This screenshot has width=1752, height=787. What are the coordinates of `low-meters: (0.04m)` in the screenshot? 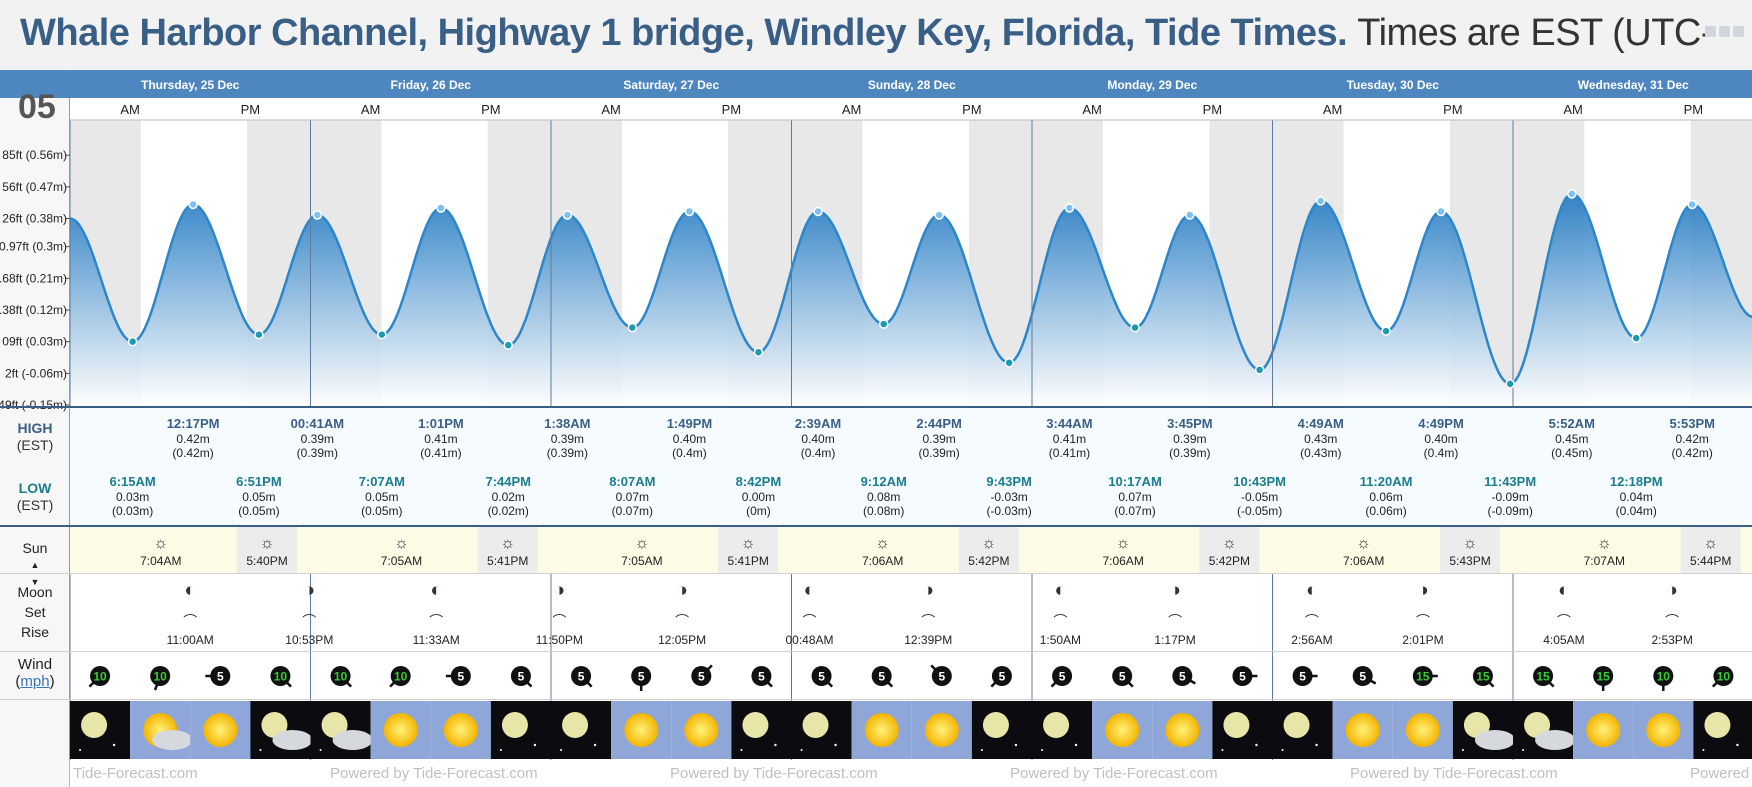 It's located at (1636, 511).